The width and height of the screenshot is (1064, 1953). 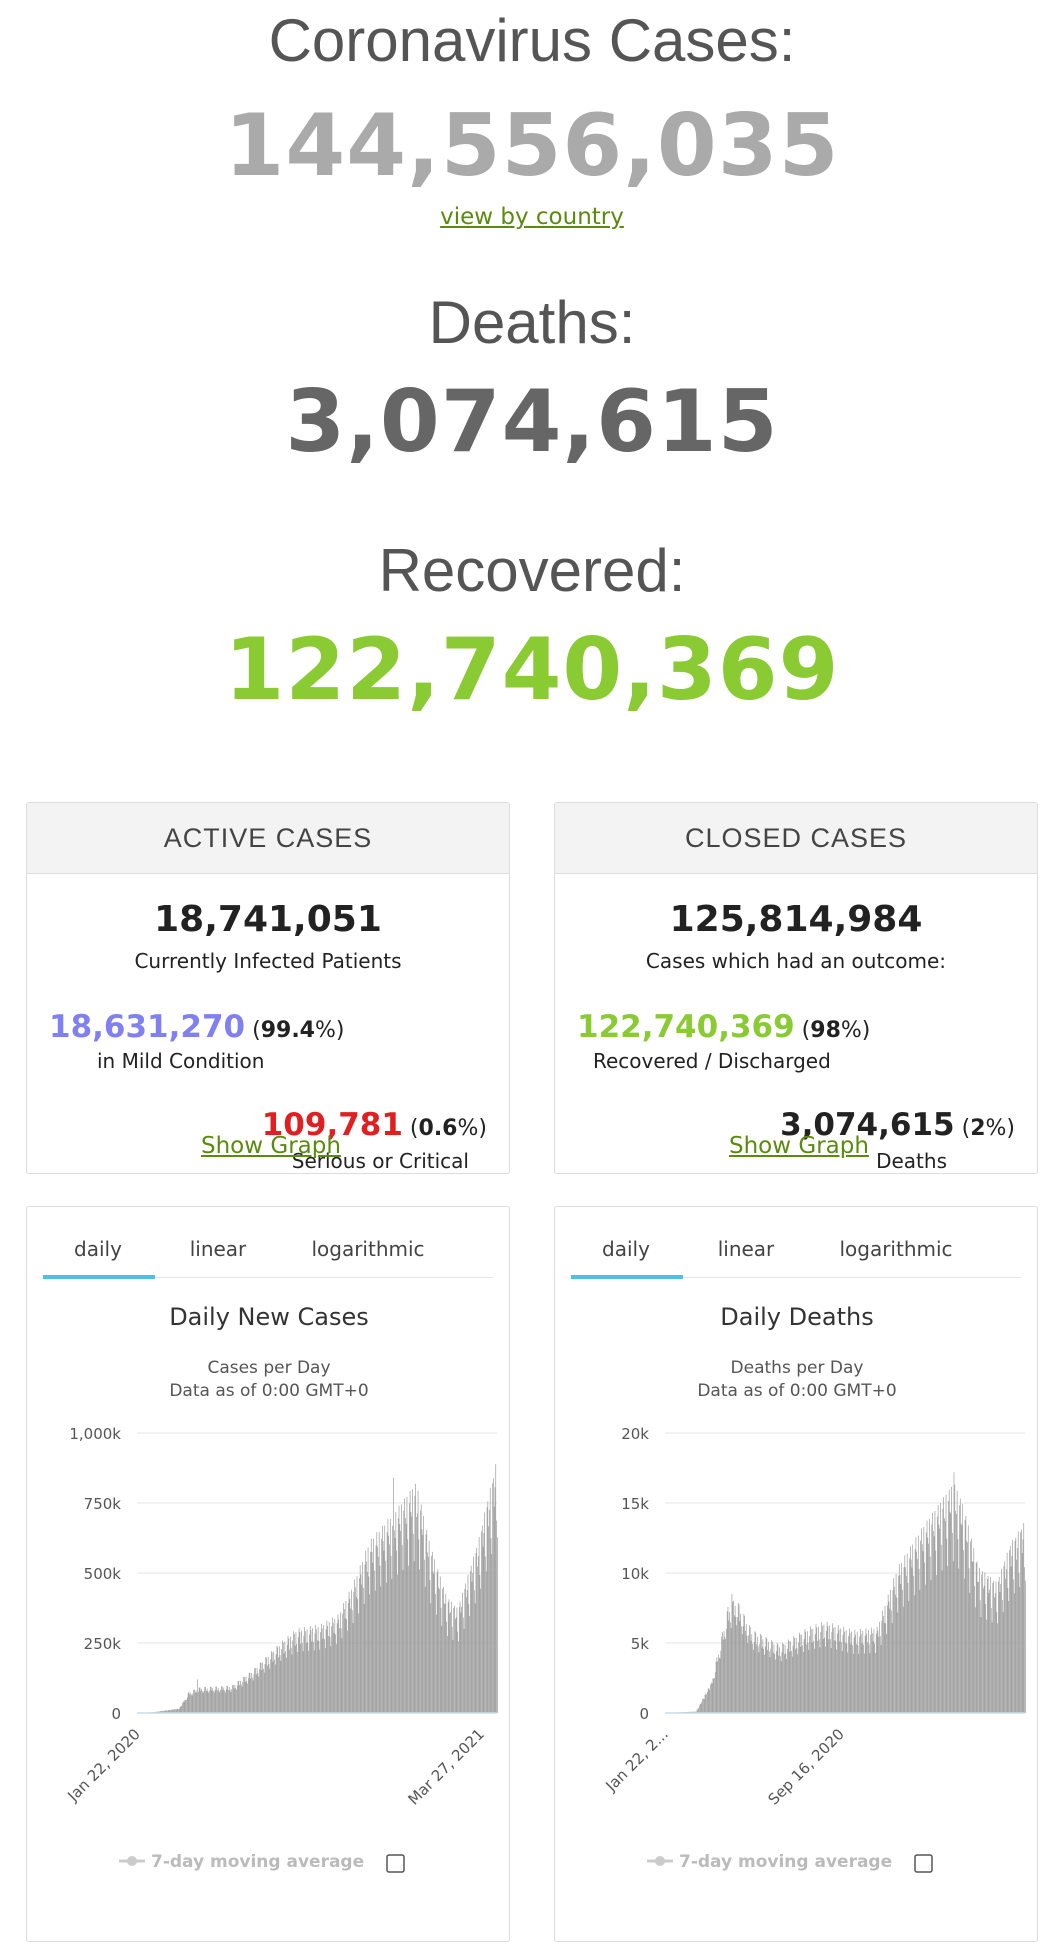 What do you see at coordinates (374, 1125) in the screenshot?
I see `critical-row: 109,781 (0.6%)` at bounding box center [374, 1125].